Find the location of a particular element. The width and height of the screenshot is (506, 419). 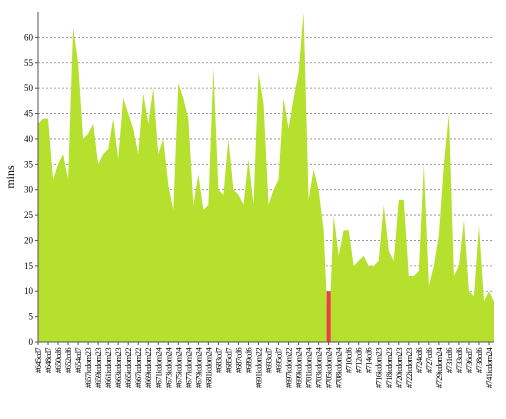

x-tick-label: #652cd6 is located at coordinates (68, 360).